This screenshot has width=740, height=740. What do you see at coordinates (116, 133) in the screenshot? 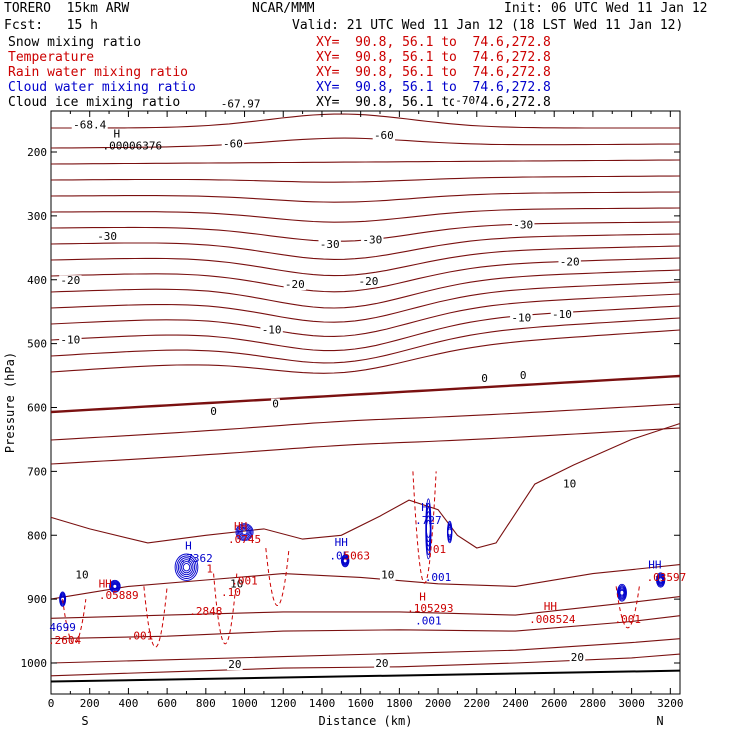
I see `extremum-label: H` at bounding box center [116, 133].